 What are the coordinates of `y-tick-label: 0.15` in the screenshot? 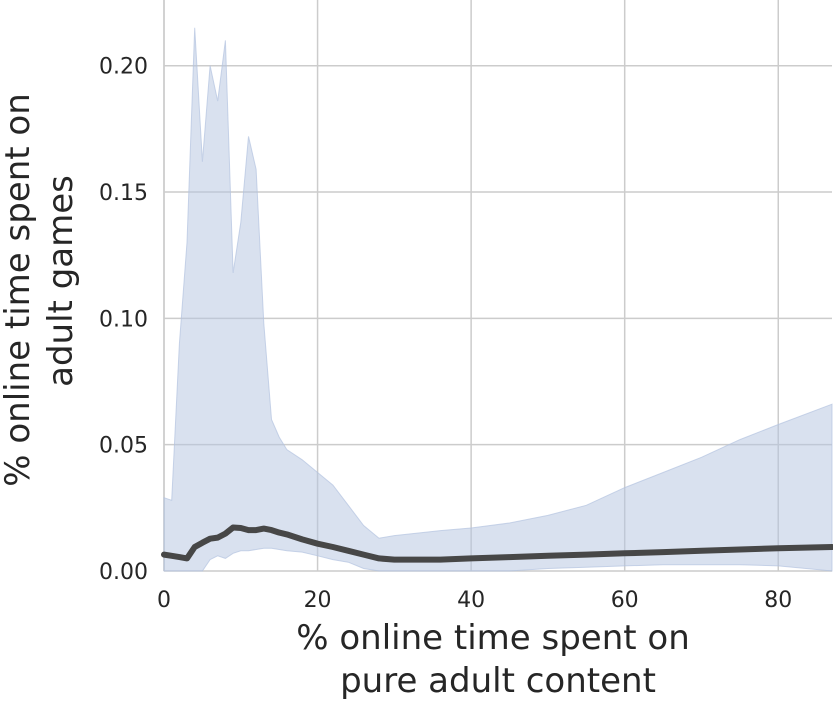 It's located at (123, 193).